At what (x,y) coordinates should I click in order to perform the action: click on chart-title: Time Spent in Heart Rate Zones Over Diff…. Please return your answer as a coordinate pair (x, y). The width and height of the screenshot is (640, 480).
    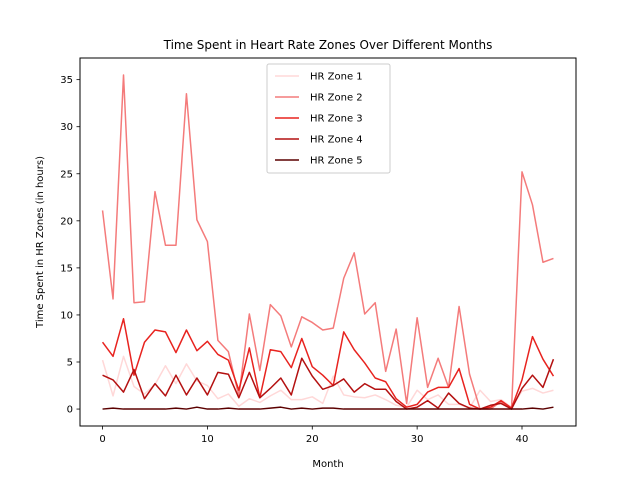
    Looking at the image, I should click on (328, 45).